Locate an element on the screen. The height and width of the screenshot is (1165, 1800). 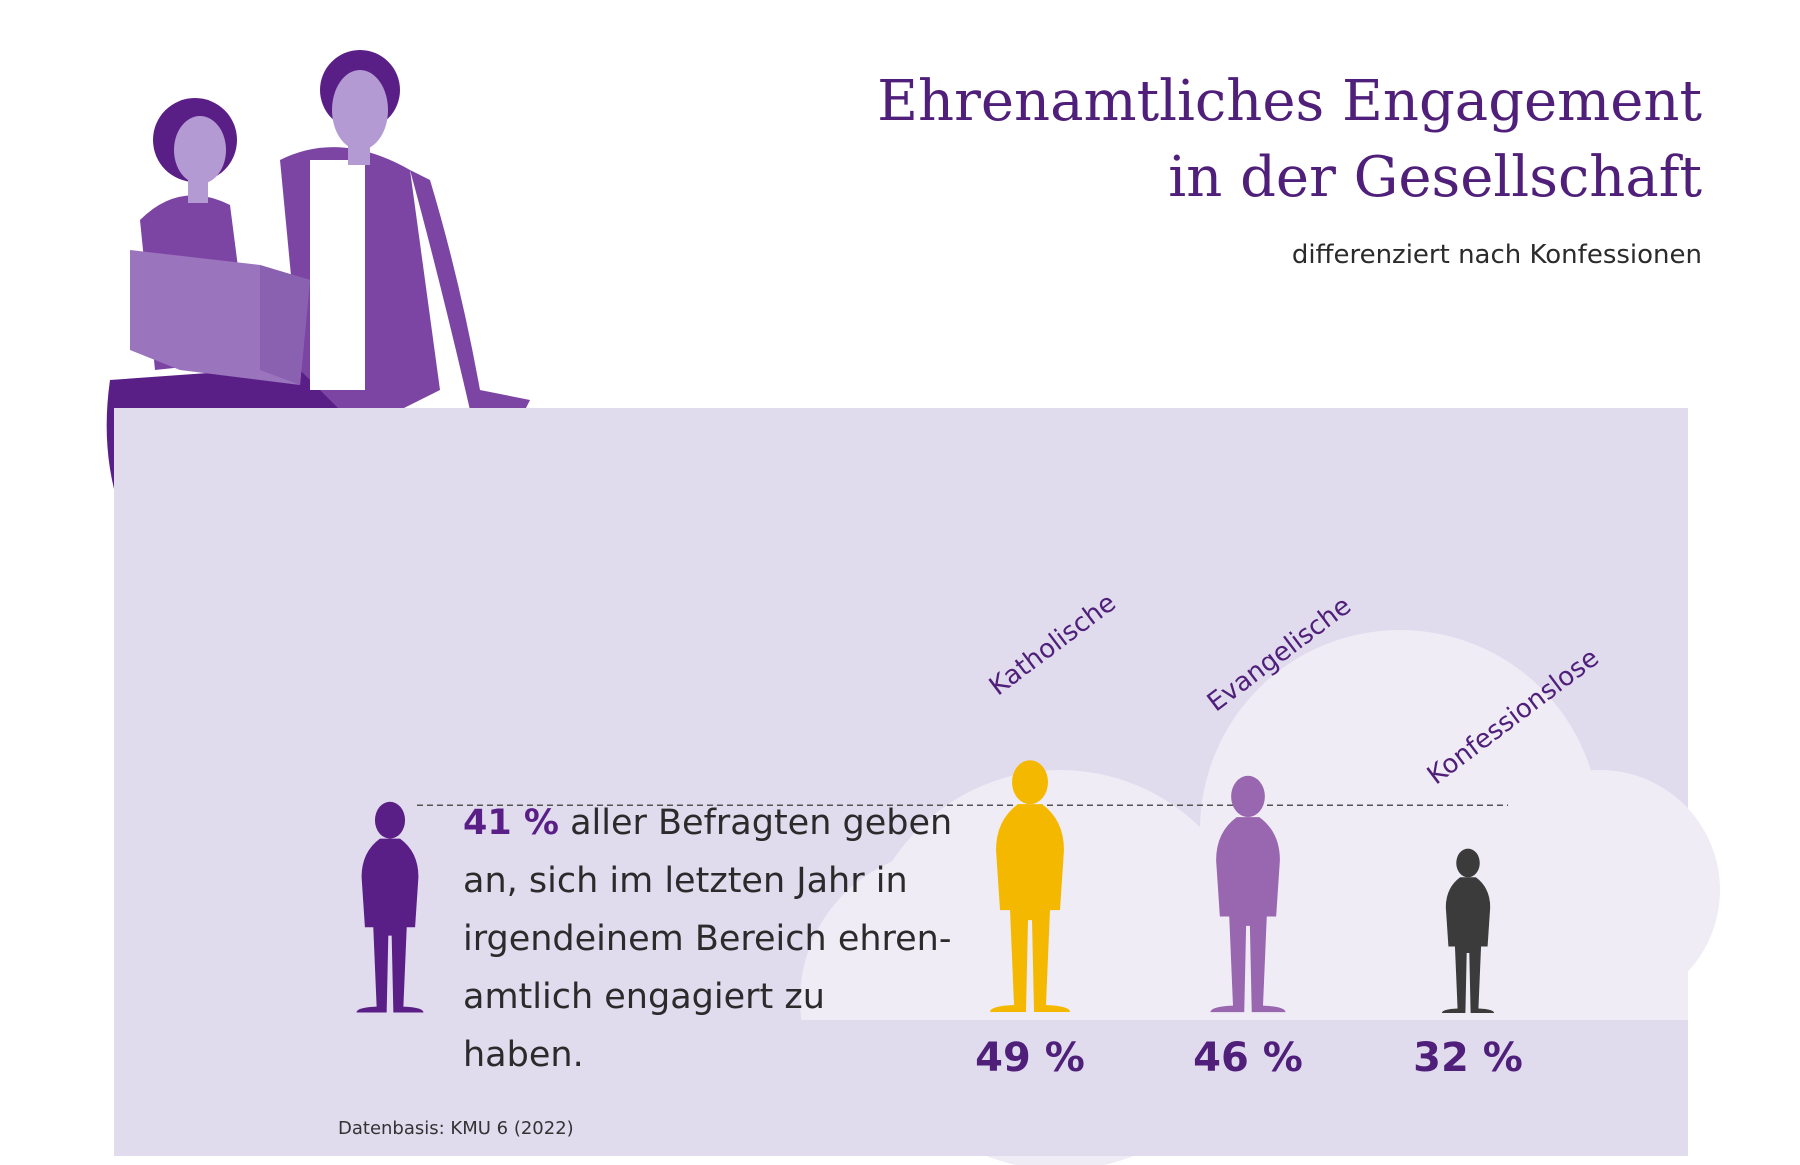
bar-figure-katholische is located at coordinates (1030, 886).